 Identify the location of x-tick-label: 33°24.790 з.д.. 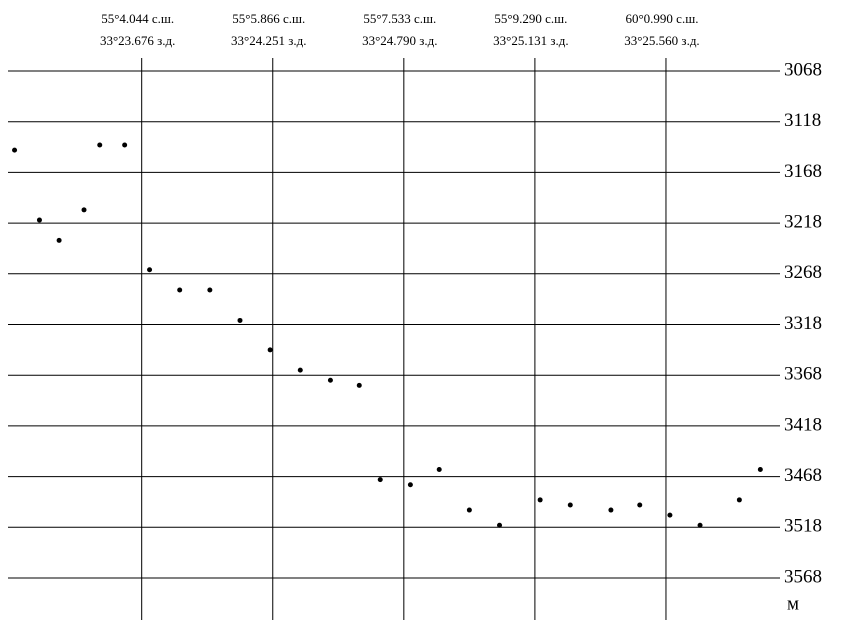
(399, 40).